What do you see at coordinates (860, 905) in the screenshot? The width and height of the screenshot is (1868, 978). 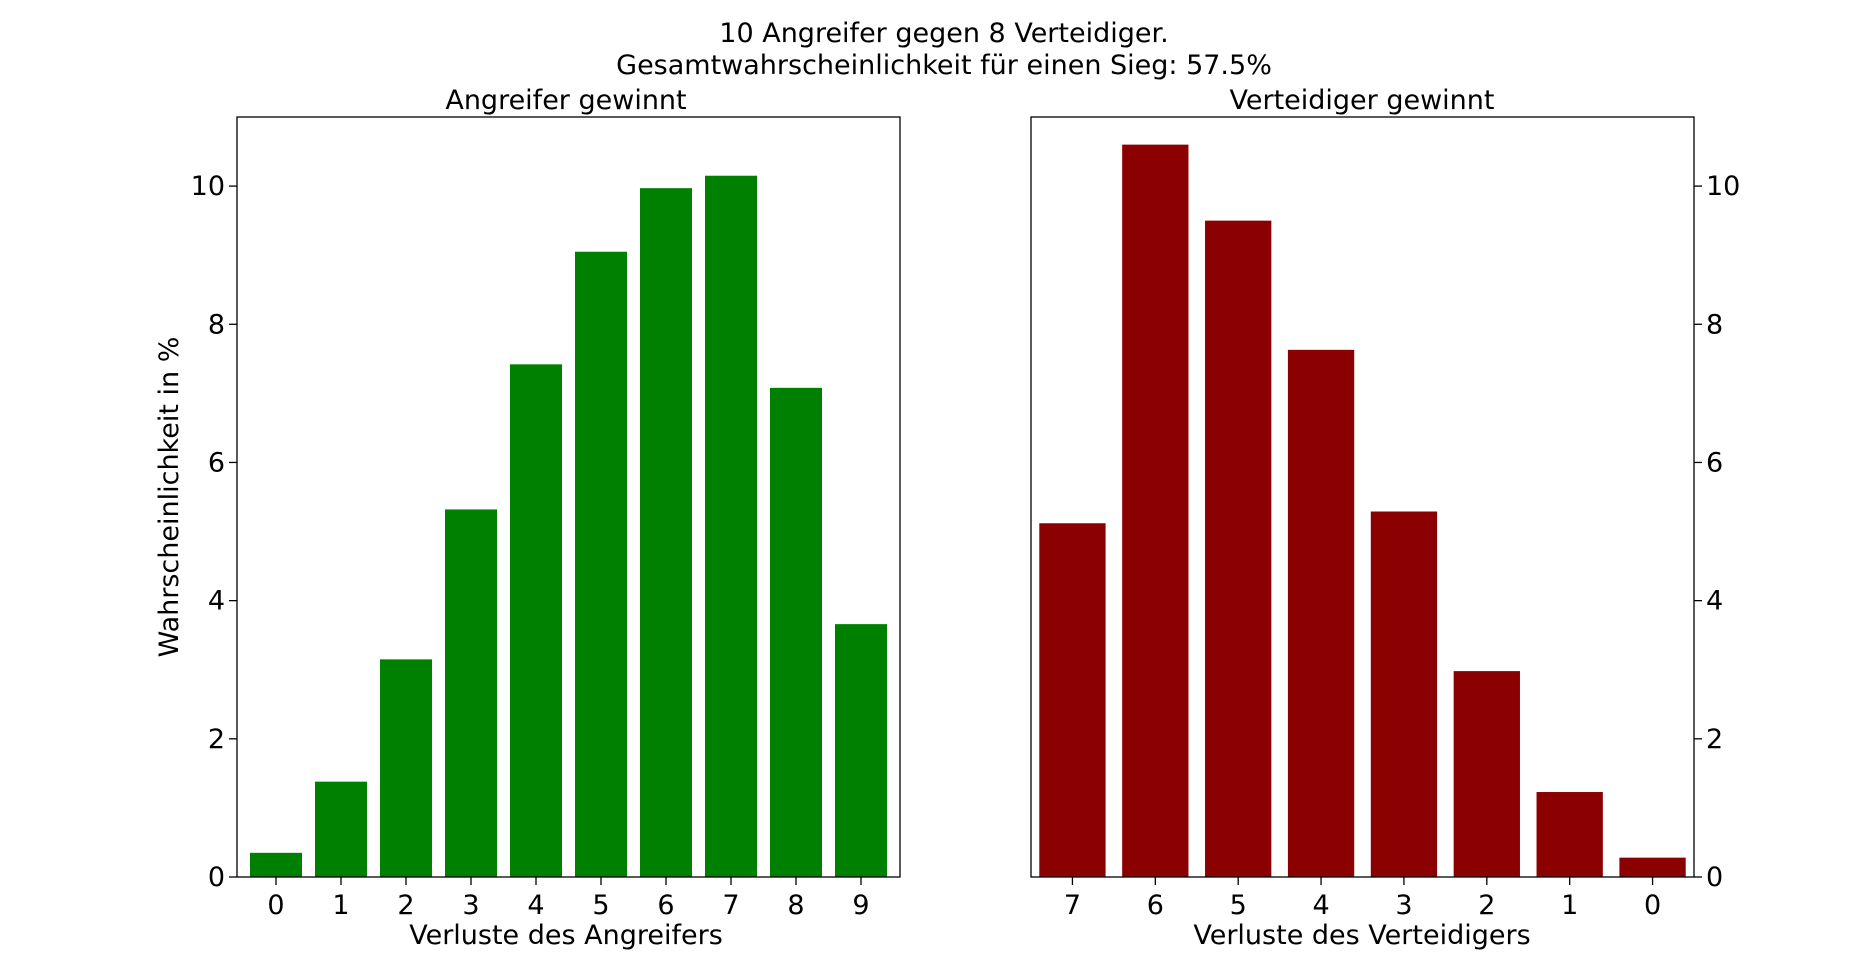 I see `x-tick-label: 9` at bounding box center [860, 905].